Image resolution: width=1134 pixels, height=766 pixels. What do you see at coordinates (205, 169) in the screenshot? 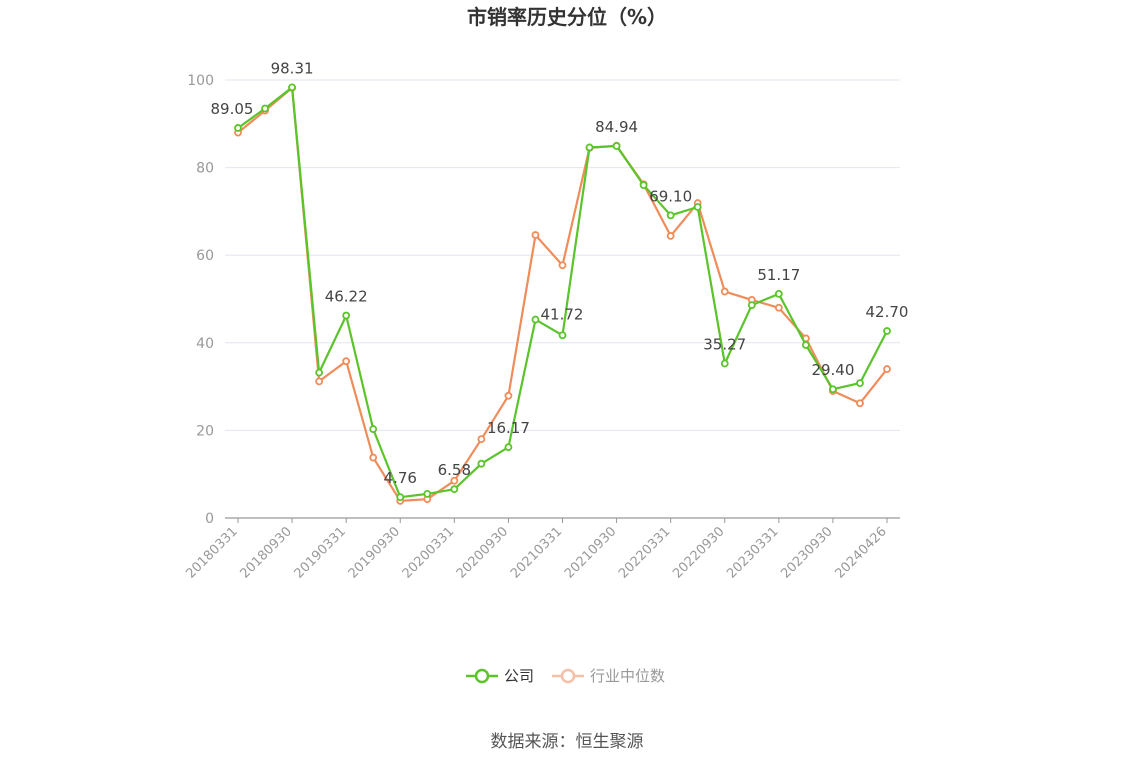
I see `y-tick-label: 80` at bounding box center [205, 169].